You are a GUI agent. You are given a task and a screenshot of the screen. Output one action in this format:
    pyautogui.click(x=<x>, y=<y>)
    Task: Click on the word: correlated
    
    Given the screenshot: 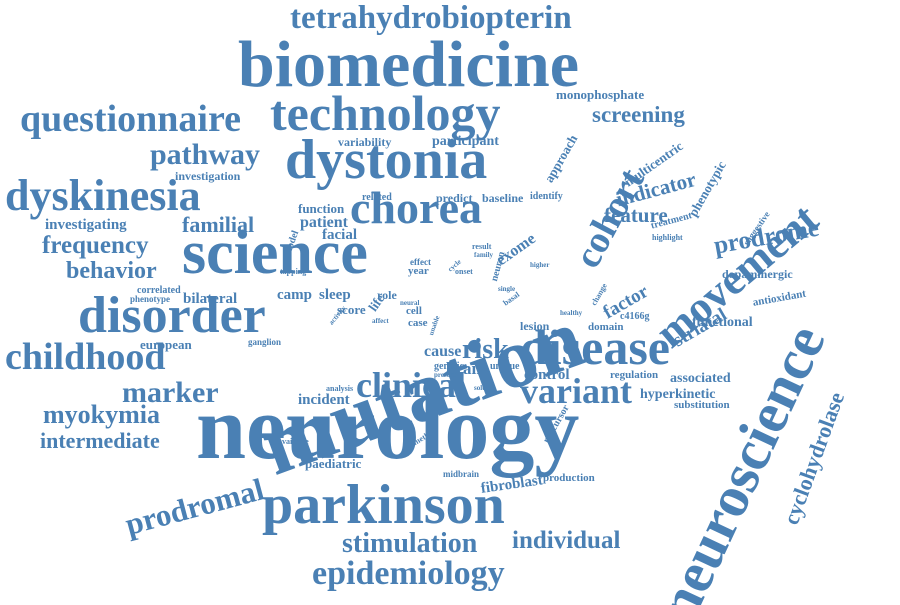 What is the action you would take?
    pyautogui.click(x=159, y=290)
    